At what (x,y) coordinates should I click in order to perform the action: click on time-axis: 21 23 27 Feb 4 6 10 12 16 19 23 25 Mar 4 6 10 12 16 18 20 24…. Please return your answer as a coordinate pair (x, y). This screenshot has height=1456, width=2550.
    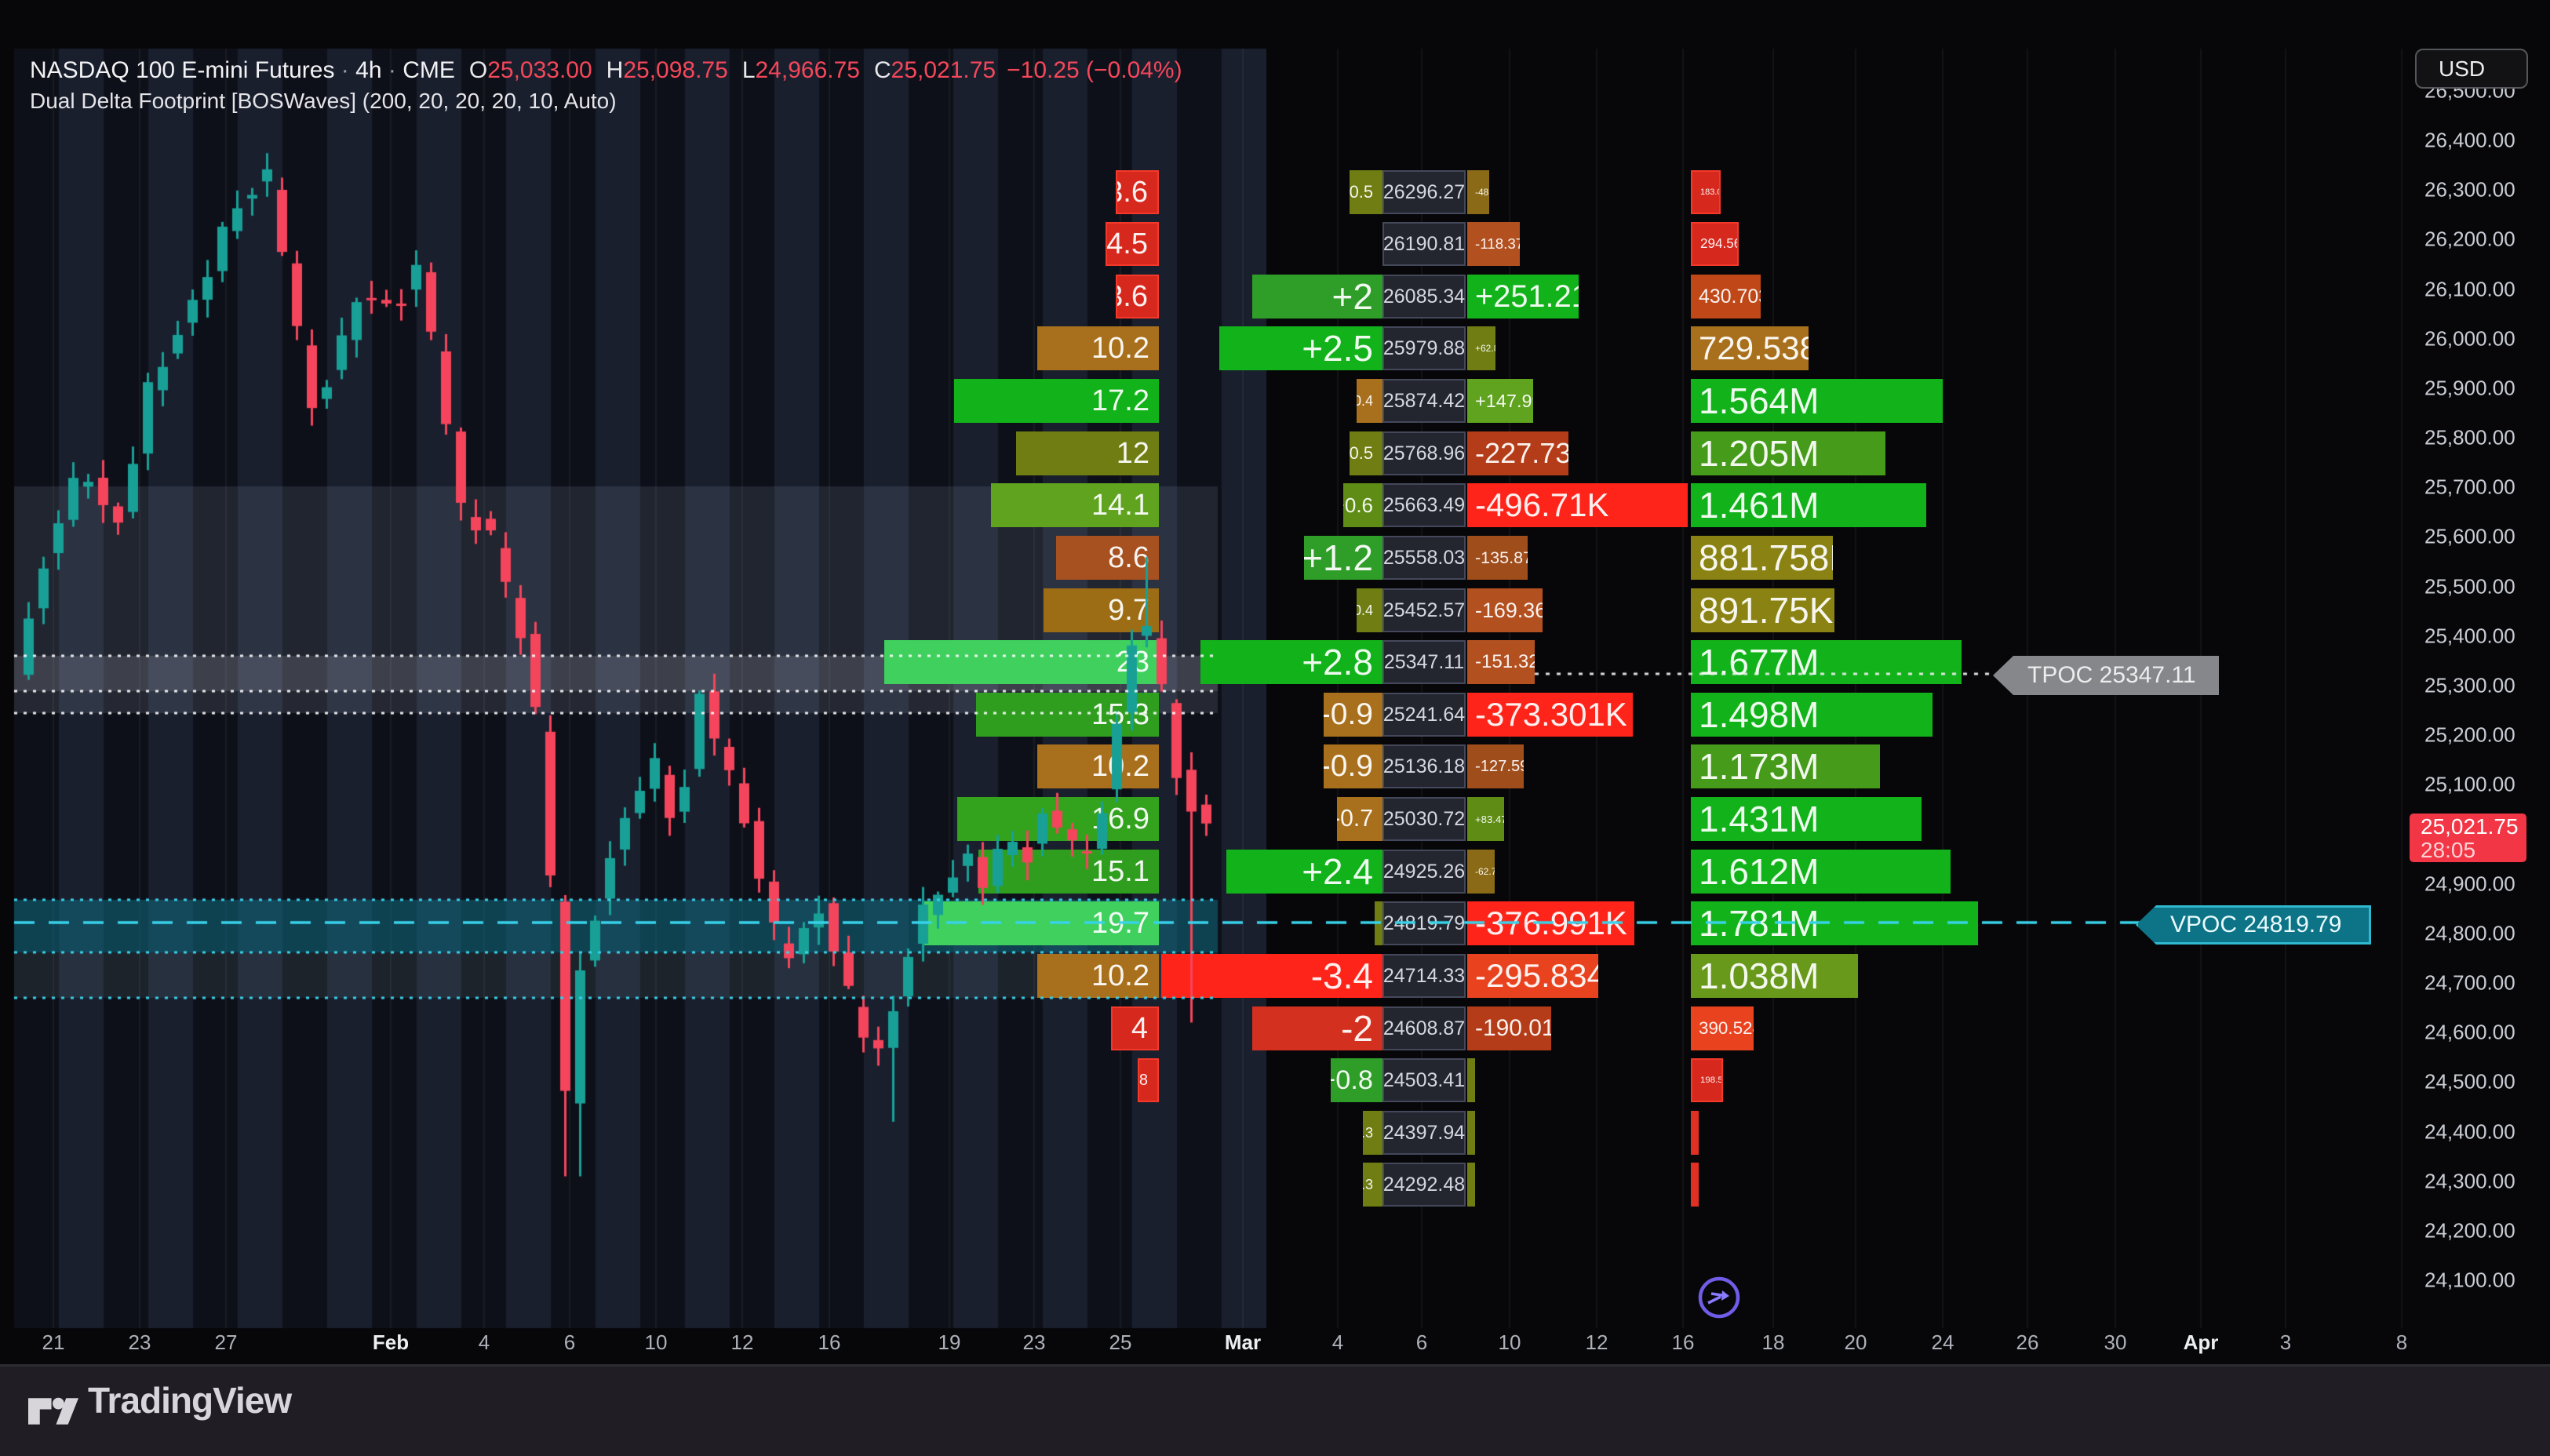
    Looking at the image, I should click on (1275, 1347).